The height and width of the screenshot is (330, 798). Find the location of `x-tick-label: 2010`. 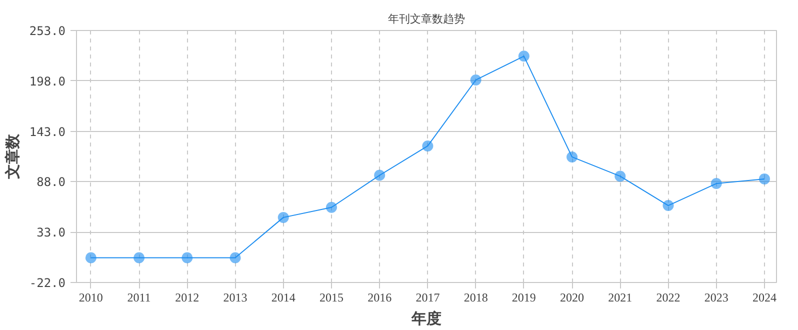

x-tick-label: 2010 is located at coordinates (90, 297).